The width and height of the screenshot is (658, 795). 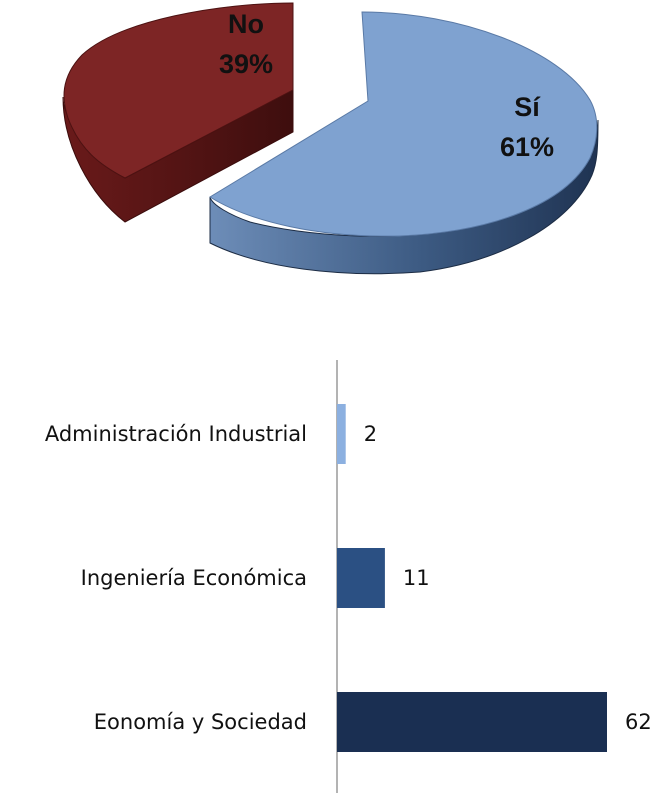 I want to click on bar-category-label-3: Eonomía y Sociedad, so click(x=200, y=722).